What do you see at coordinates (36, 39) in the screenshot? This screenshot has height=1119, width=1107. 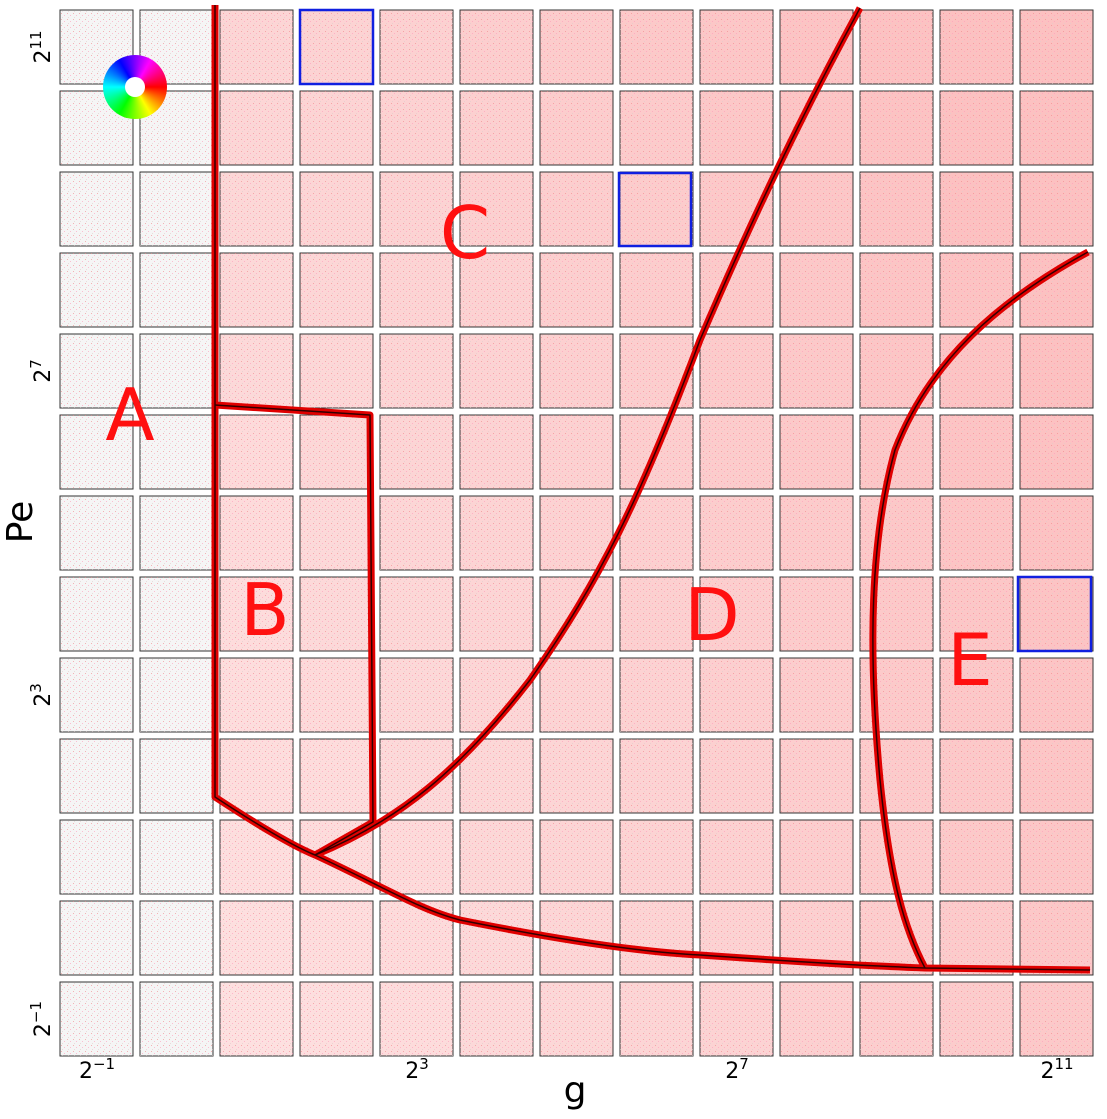 I see `tick-exponent: 11` at bounding box center [36, 39].